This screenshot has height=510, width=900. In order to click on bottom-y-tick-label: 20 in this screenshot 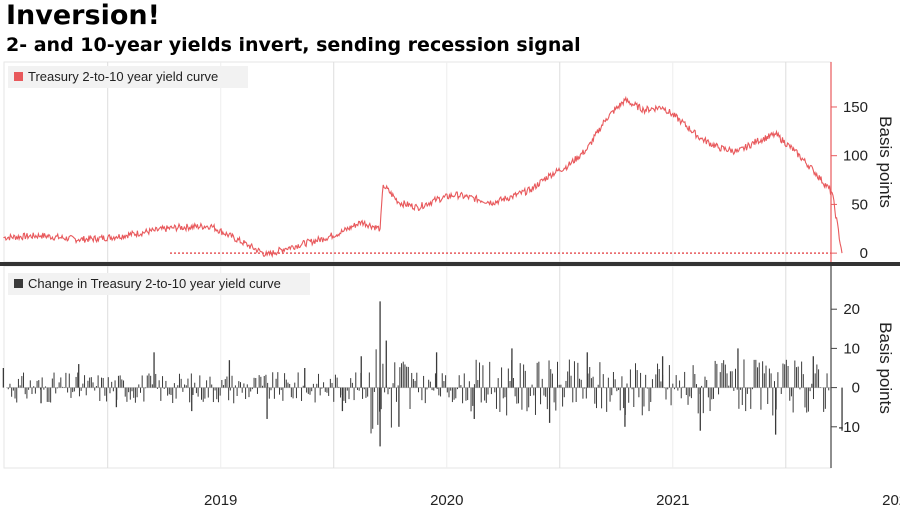, I will do `click(851, 309)`.